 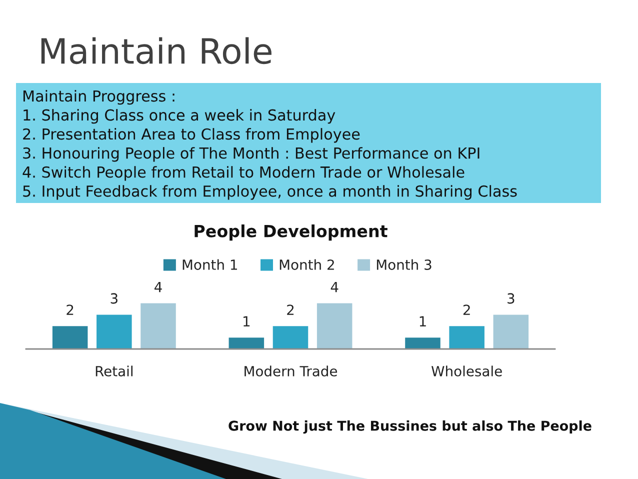 I want to click on chart-title: People Development, so click(x=291, y=232).